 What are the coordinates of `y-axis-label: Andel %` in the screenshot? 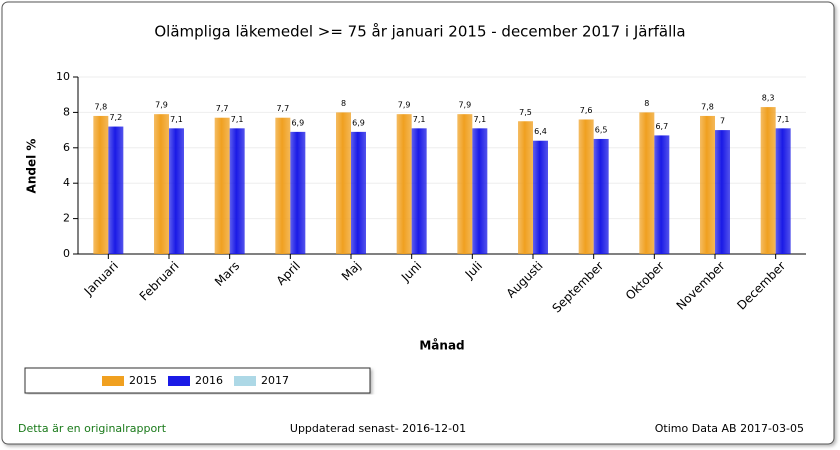 It's located at (32, 166).